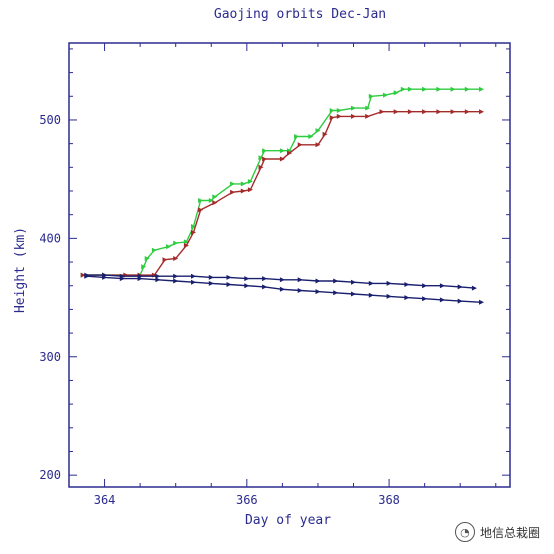 The image size is (554, 554). What do you see at coordinates (50, 357) in the screenshot?
I see `y-tick-label: 300` at bounding box center [50, 357].